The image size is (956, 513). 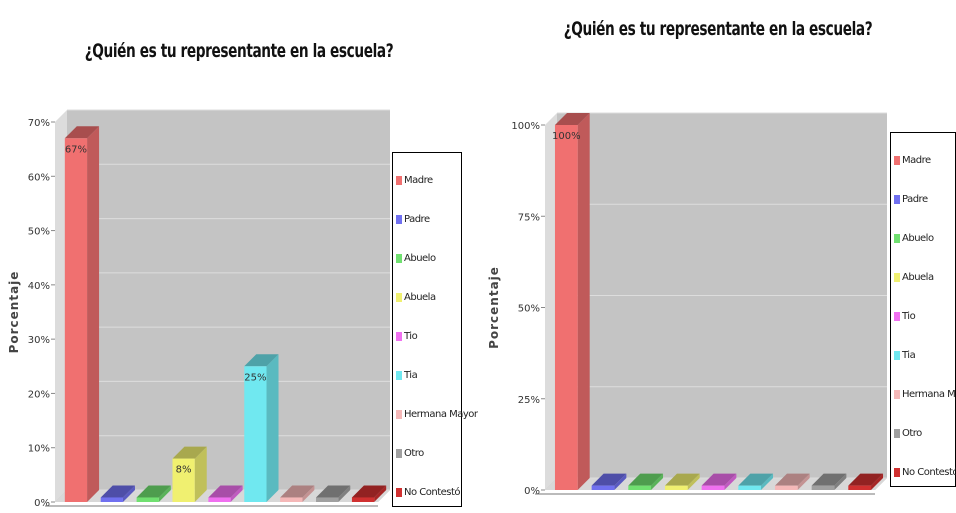 What do you see at coordinates (529, 217) in the screenshot?
I see `y-tick-label: 75%` at bounding box center [529, 217].